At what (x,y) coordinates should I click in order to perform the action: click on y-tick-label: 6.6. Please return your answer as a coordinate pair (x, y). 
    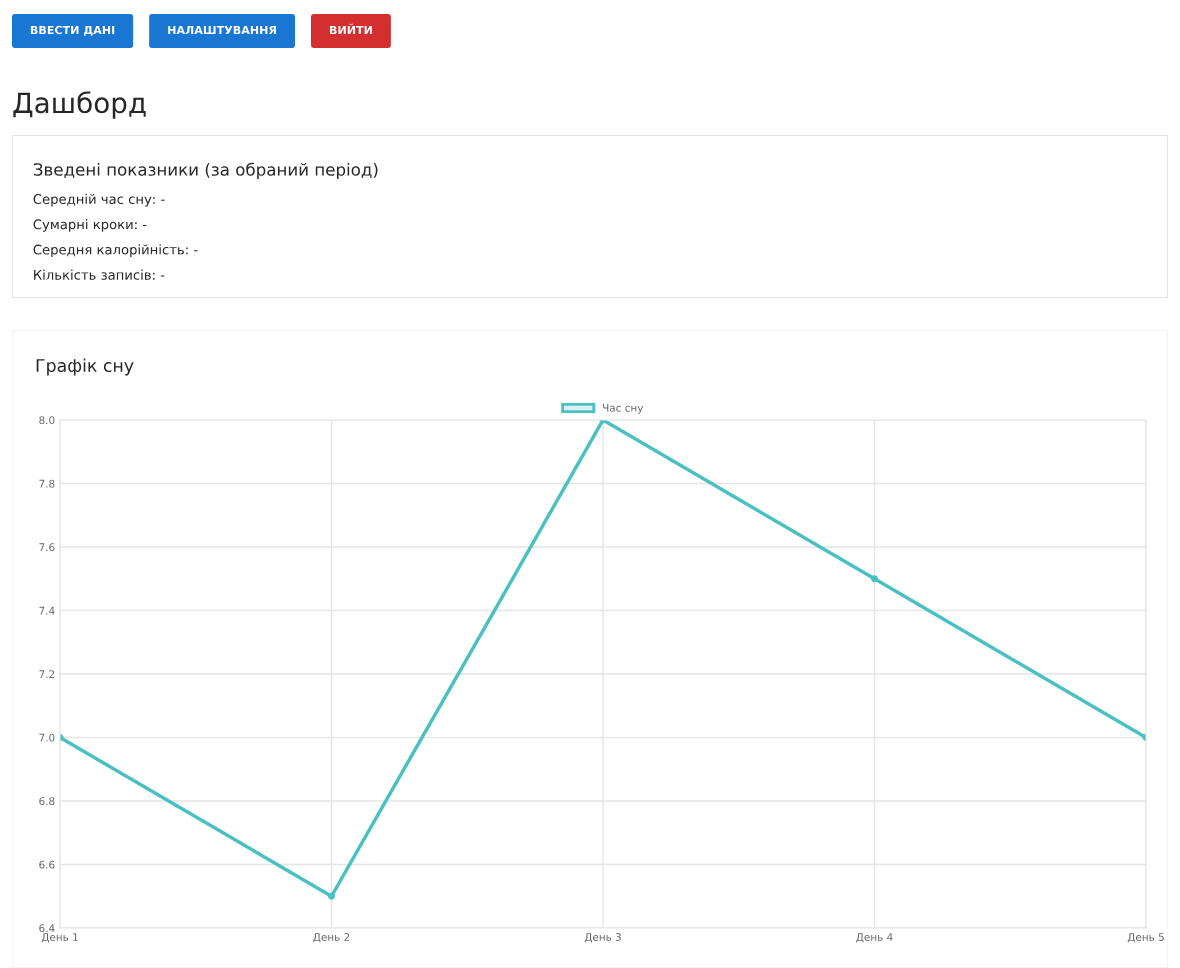
    Looking at the image, I should click on (47, 864).